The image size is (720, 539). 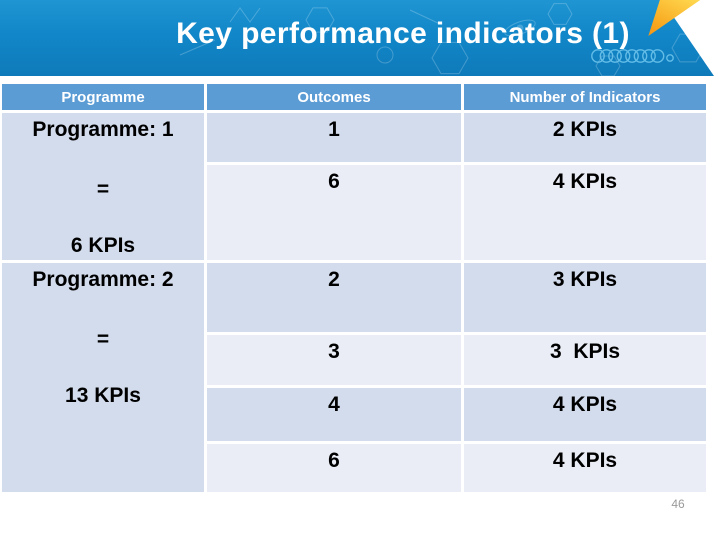 What do you see at coordinates (334, 414) in the screenshot?
I see `outcome-cell: 4` at bounding box center [334, 414].